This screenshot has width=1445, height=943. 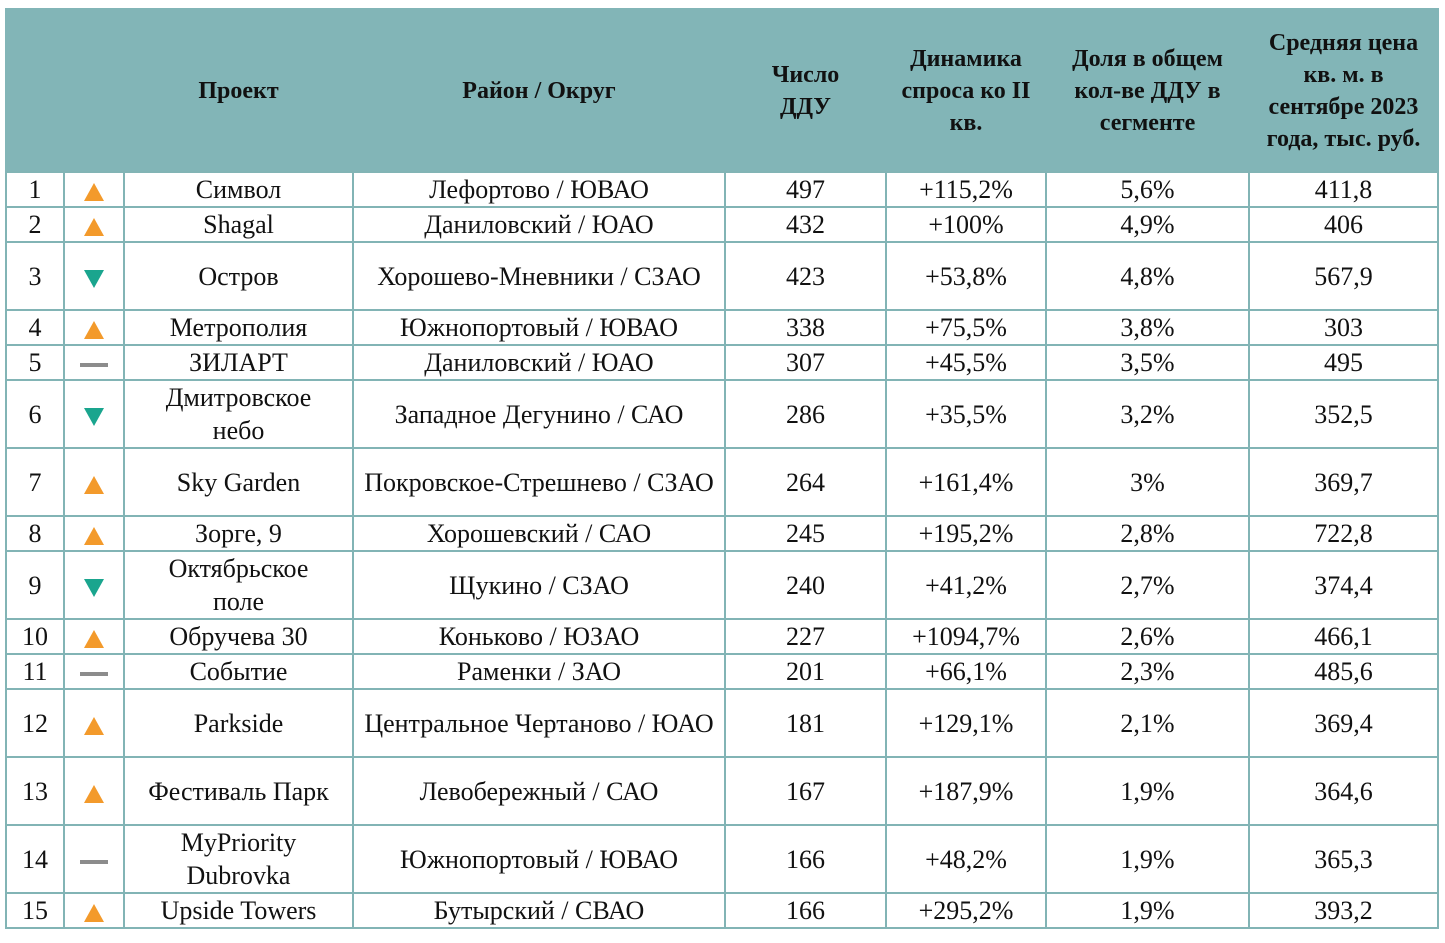 What do you see at coordinates (805, 723) in the screenshot?
I see `ddu-count-cell: 181` at bounding box center [805, 723].